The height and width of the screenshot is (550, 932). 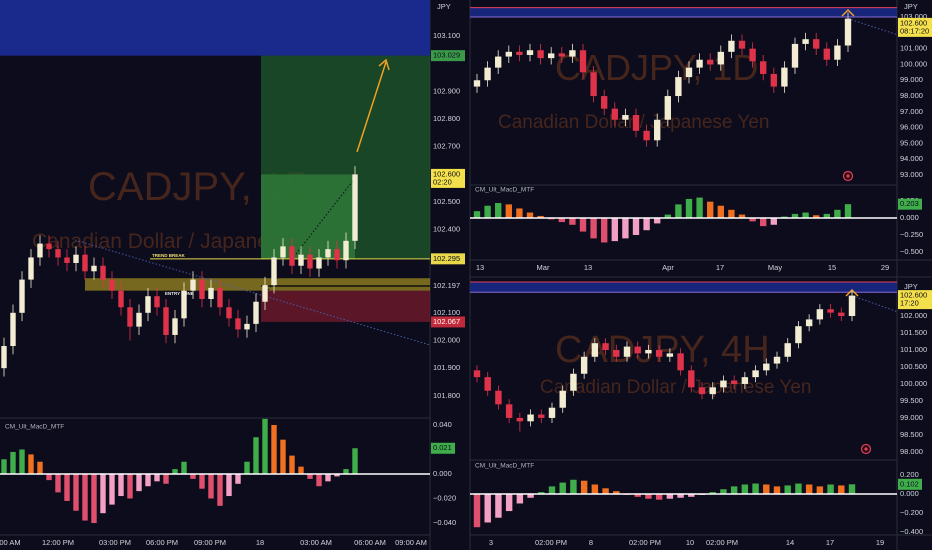 What do you see at coordinates (848, 176) in the screenshot?
I see `event-icon-dot` at bounding box center [848, 176].